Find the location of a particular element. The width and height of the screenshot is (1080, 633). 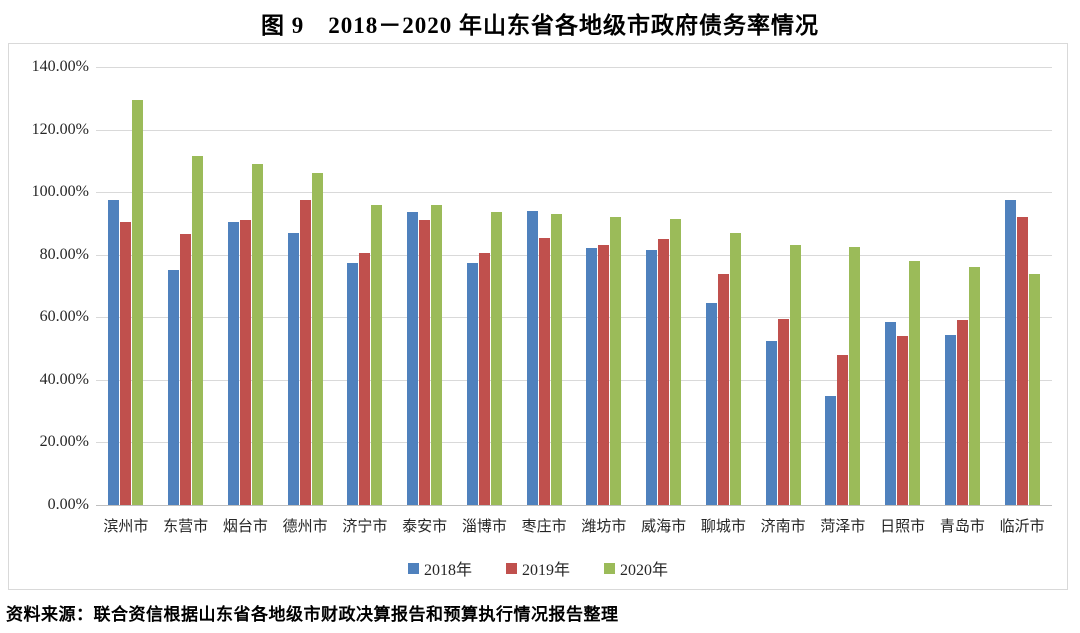

x-axis-label: 泰安市 is located at coordinates (425, 527).